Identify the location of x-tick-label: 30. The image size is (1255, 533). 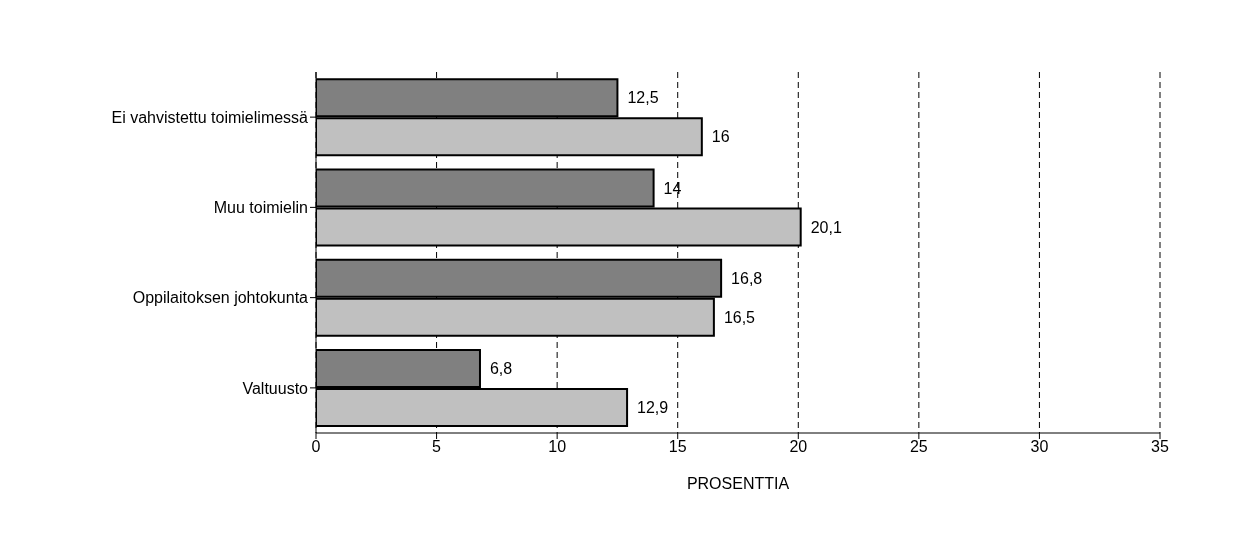
(1039, 447).